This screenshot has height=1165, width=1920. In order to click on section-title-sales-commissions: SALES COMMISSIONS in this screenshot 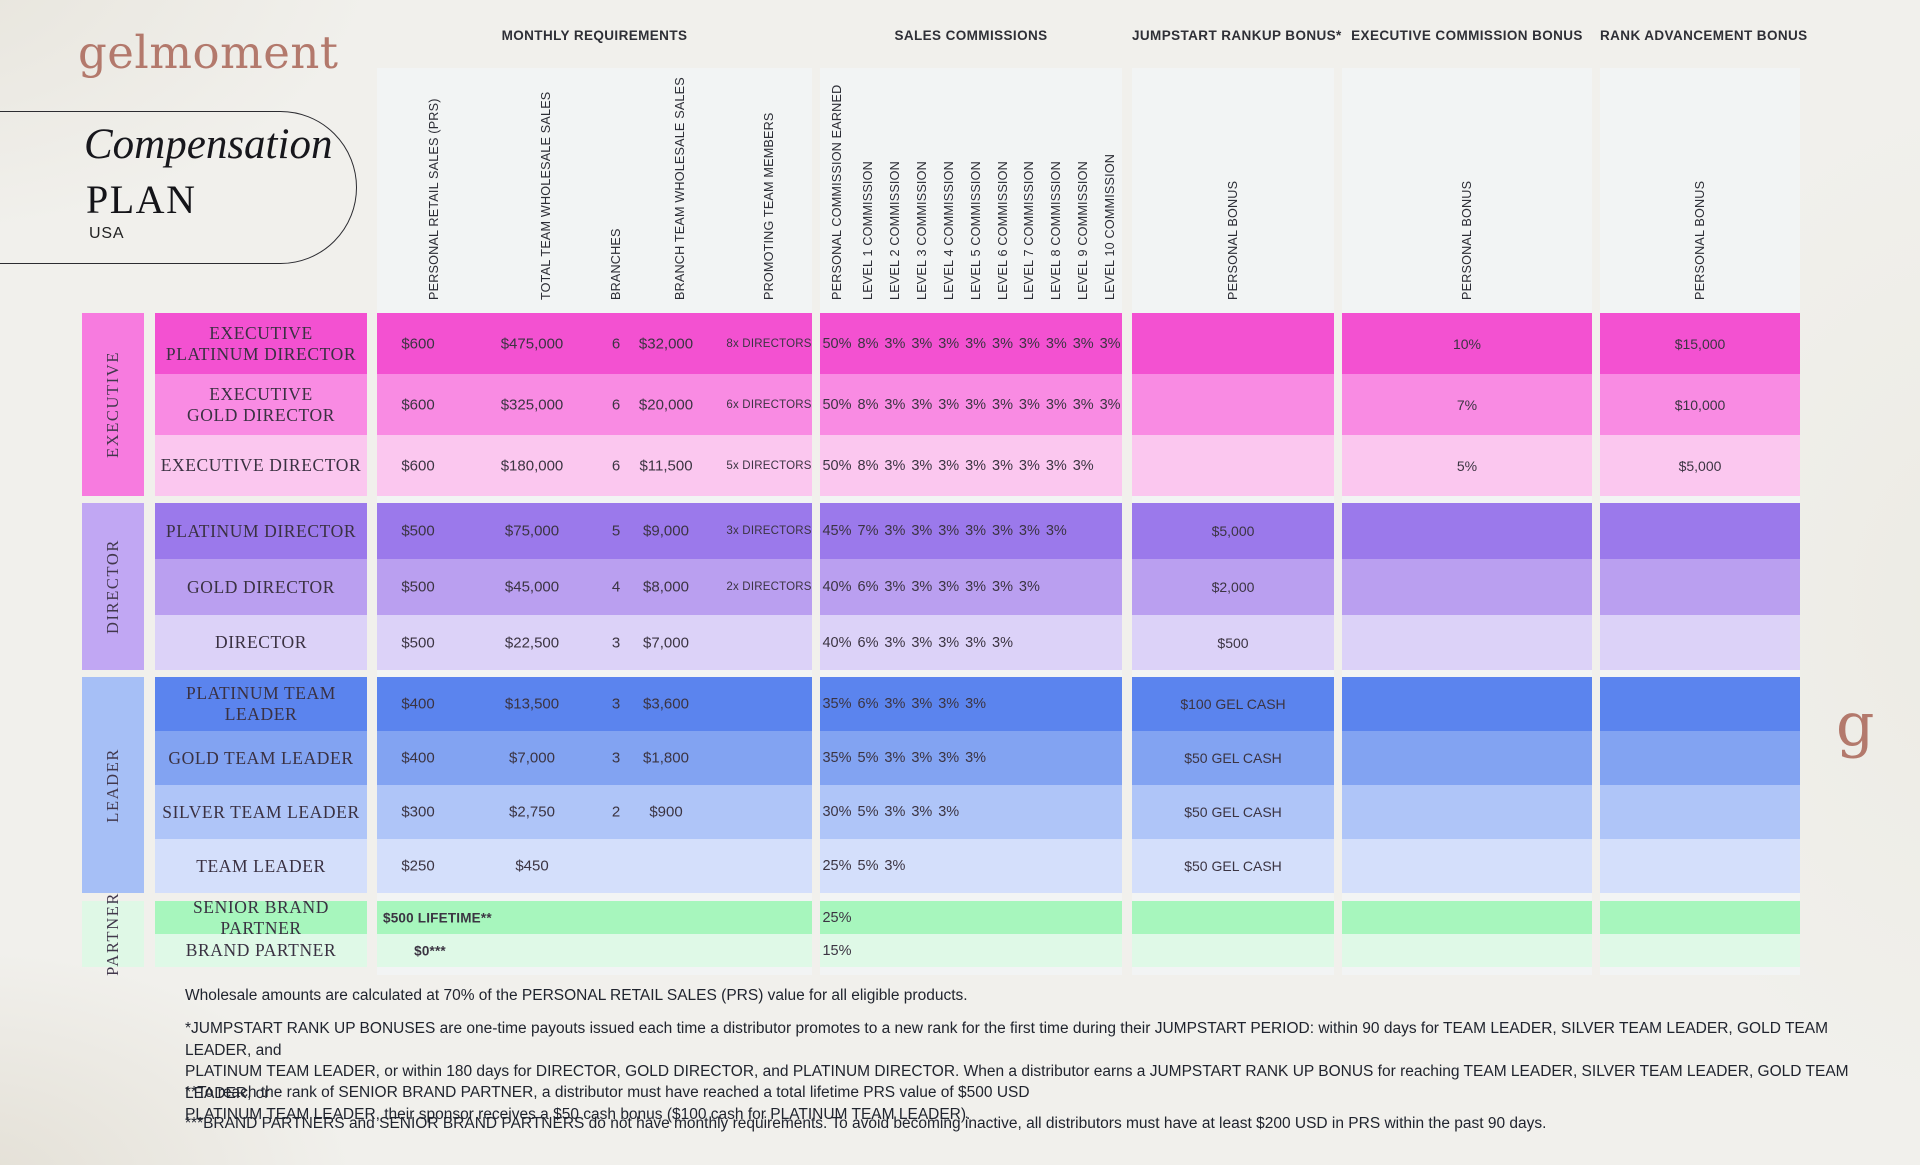, I will do `click(971, 35)`.